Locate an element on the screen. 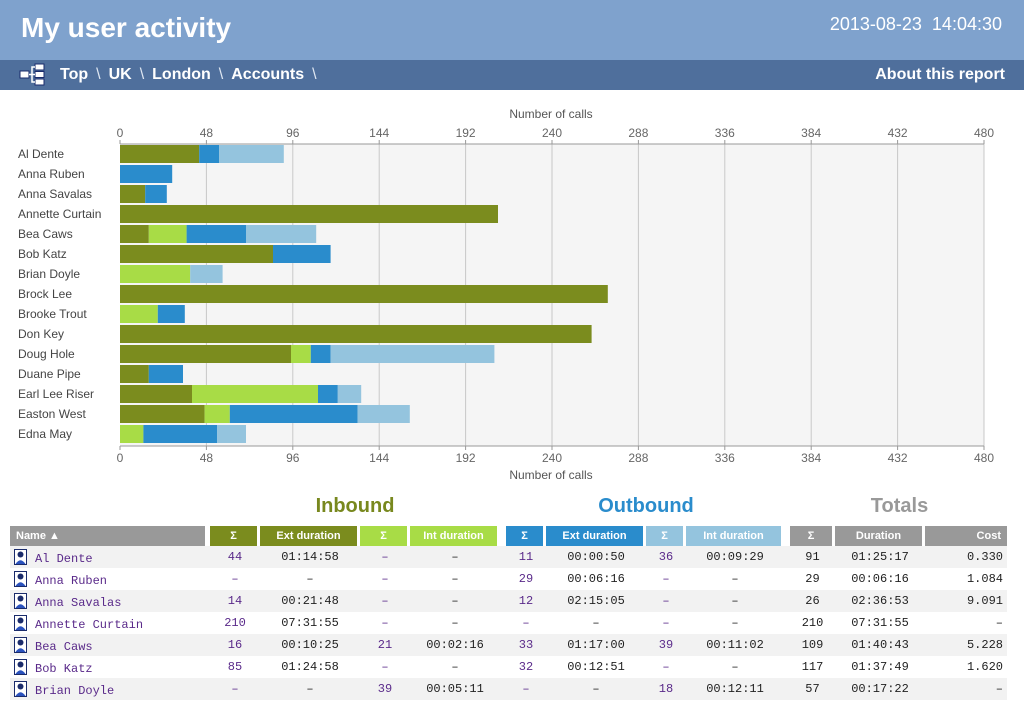 The image size is (1024, 702). x-tick-label-bottom: 144 is located at coordinates (379, 458).